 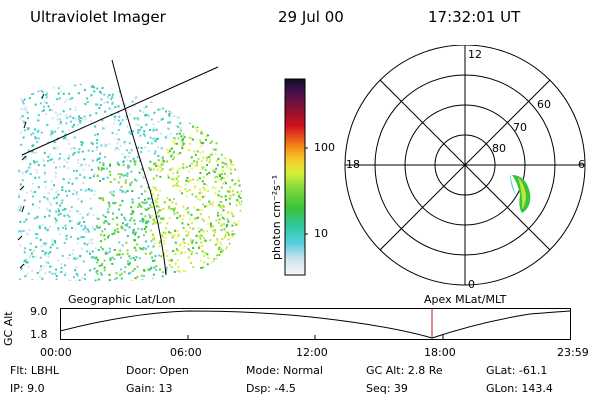 What do you see at coordinates (471, 284) in the screenshot?
I see `mlt-label-0: 0` at bounding box center [471, 284].